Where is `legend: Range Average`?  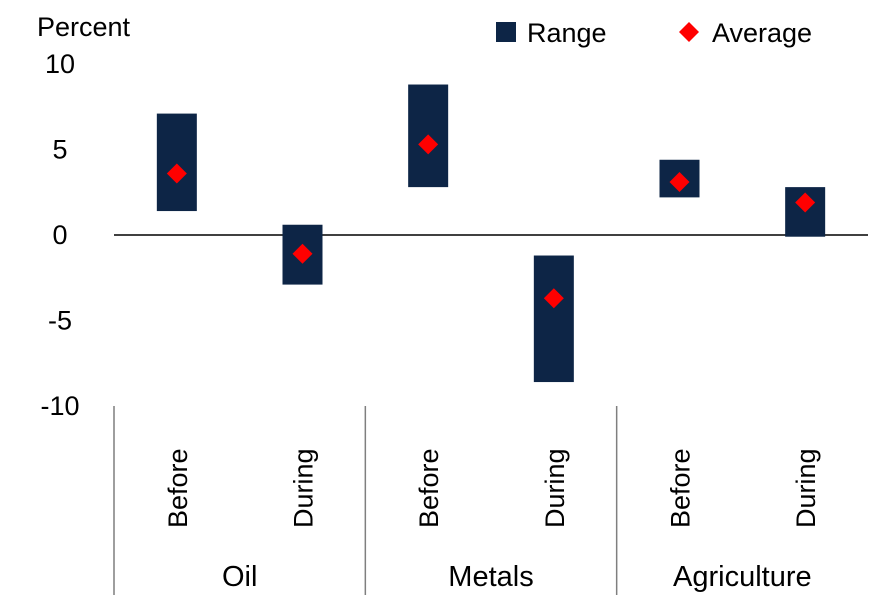 legend: Range Average is located at coordinates (654, 33).